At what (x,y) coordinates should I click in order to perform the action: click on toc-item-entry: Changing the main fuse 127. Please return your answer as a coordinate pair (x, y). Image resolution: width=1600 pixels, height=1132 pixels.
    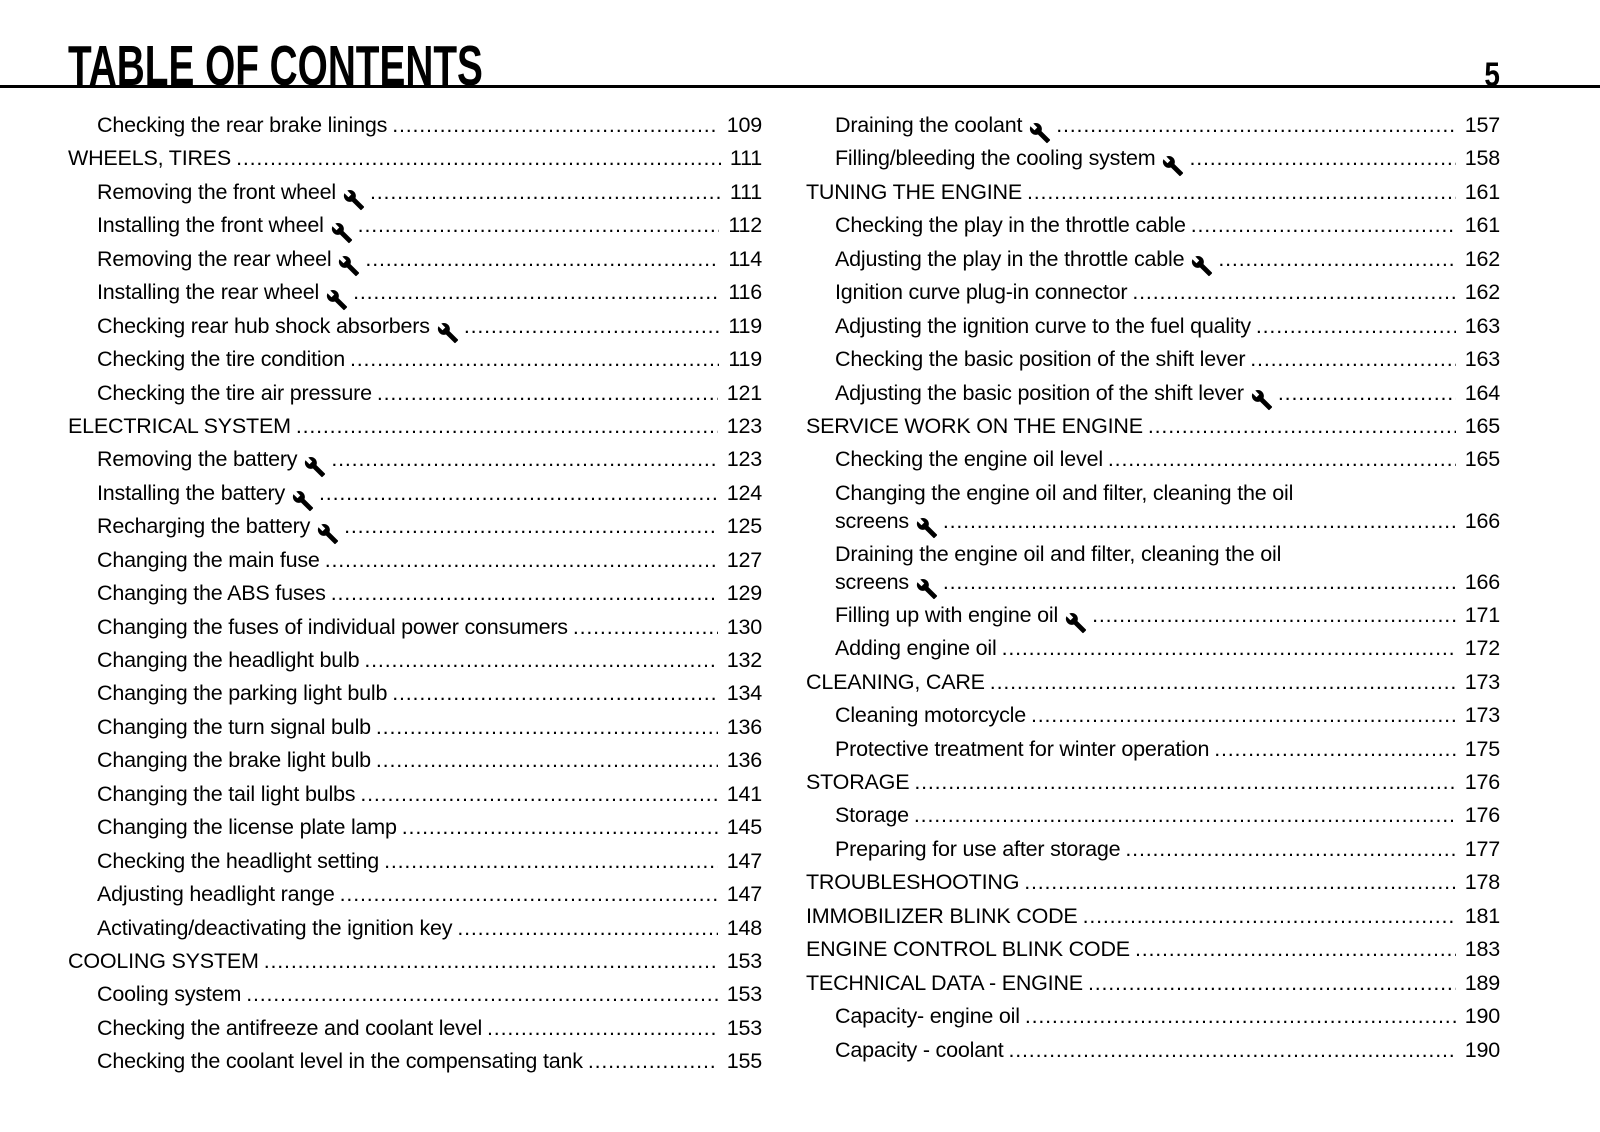
    Looking at the image, I should click on (415, 564).